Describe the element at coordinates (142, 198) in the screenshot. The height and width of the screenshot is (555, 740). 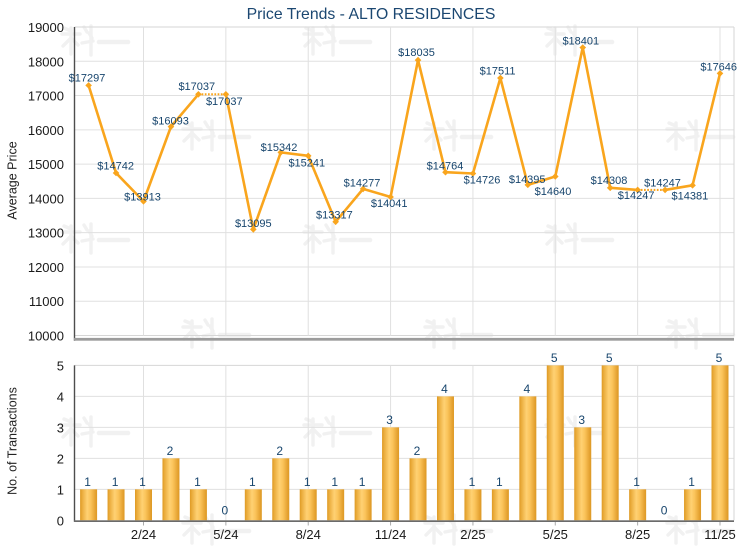
I see `svg-text: $13913` at that location.